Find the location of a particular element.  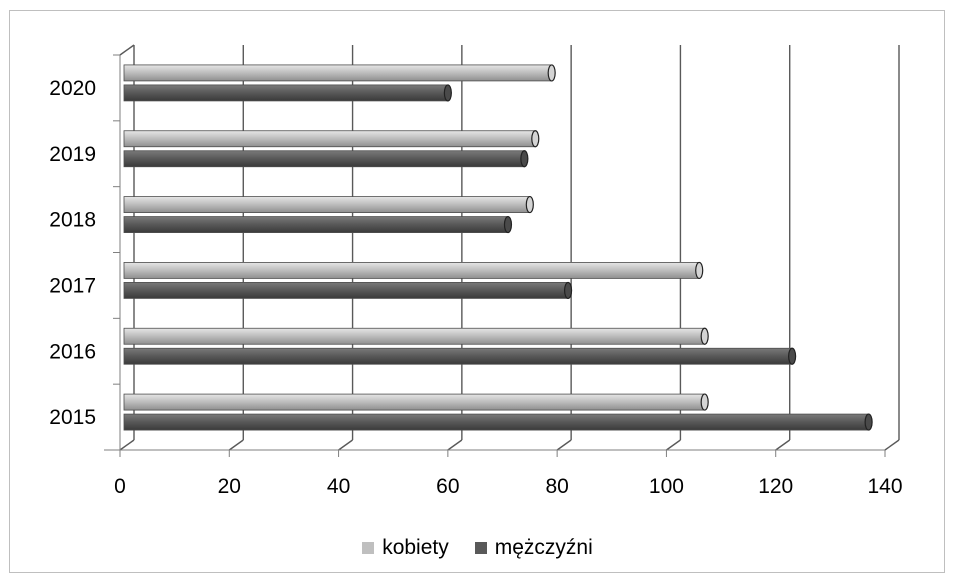

y-tick-label-2018: 2018 is located at coordinates (72, 220).